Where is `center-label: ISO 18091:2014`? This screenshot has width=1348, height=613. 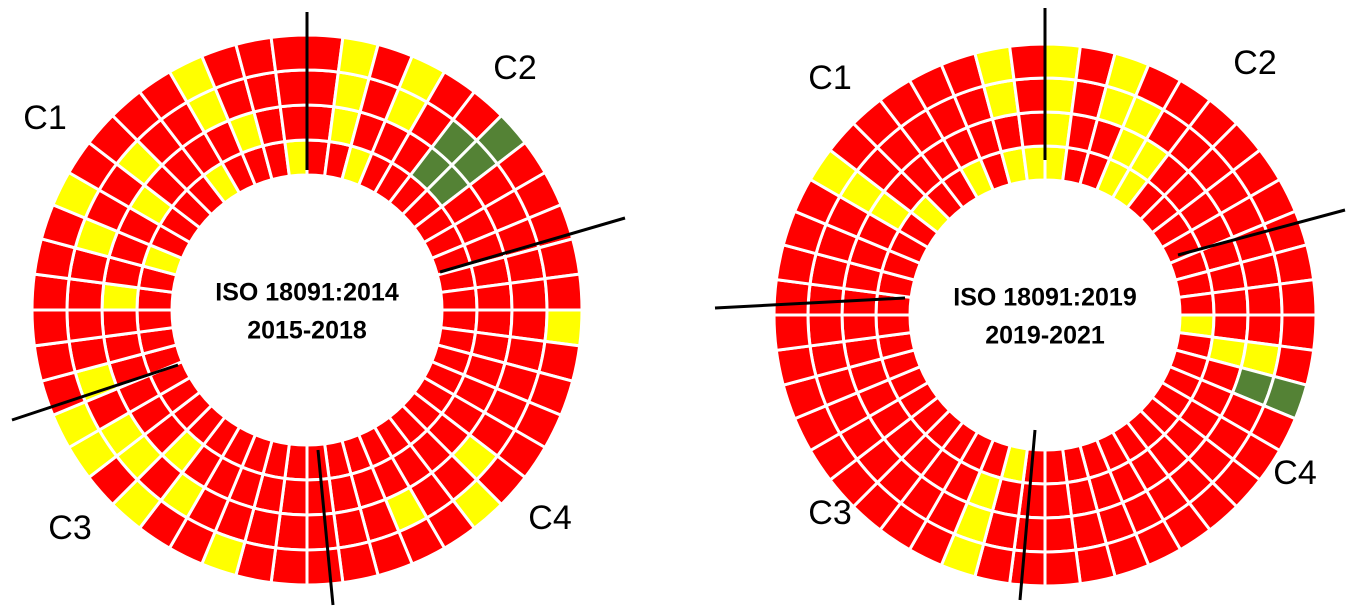
center-label: ISO 18091:2014 is located at coordinates (307, 293).